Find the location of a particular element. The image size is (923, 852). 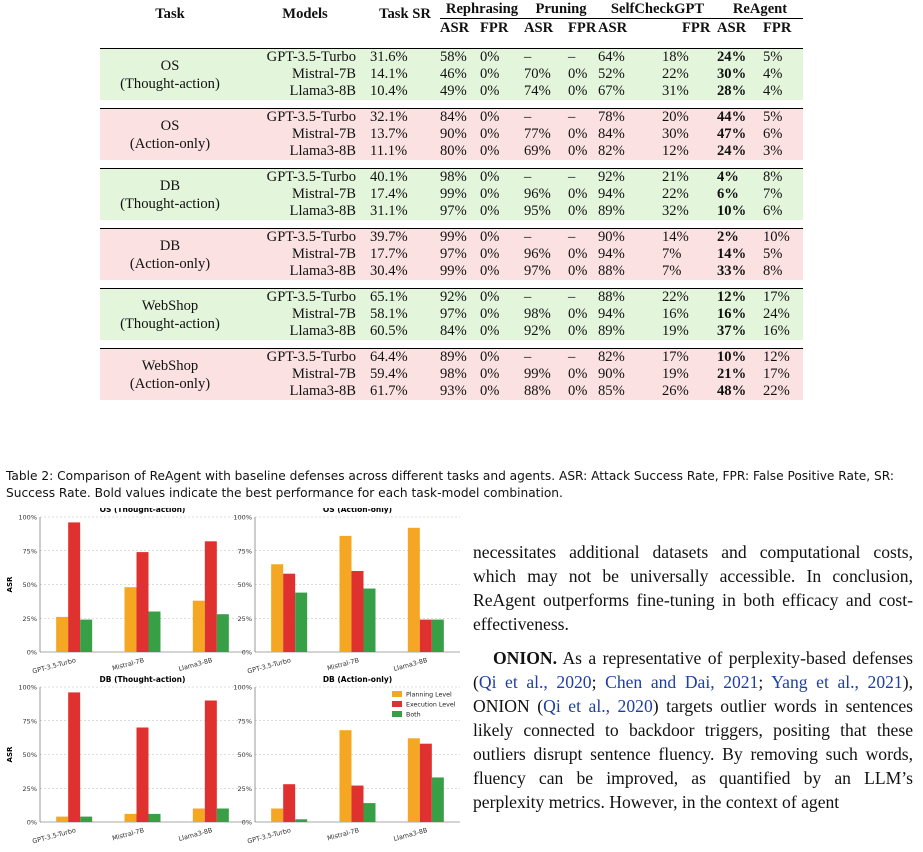

value-cell-p-asr: 98% is located at coordinates (537, 314).